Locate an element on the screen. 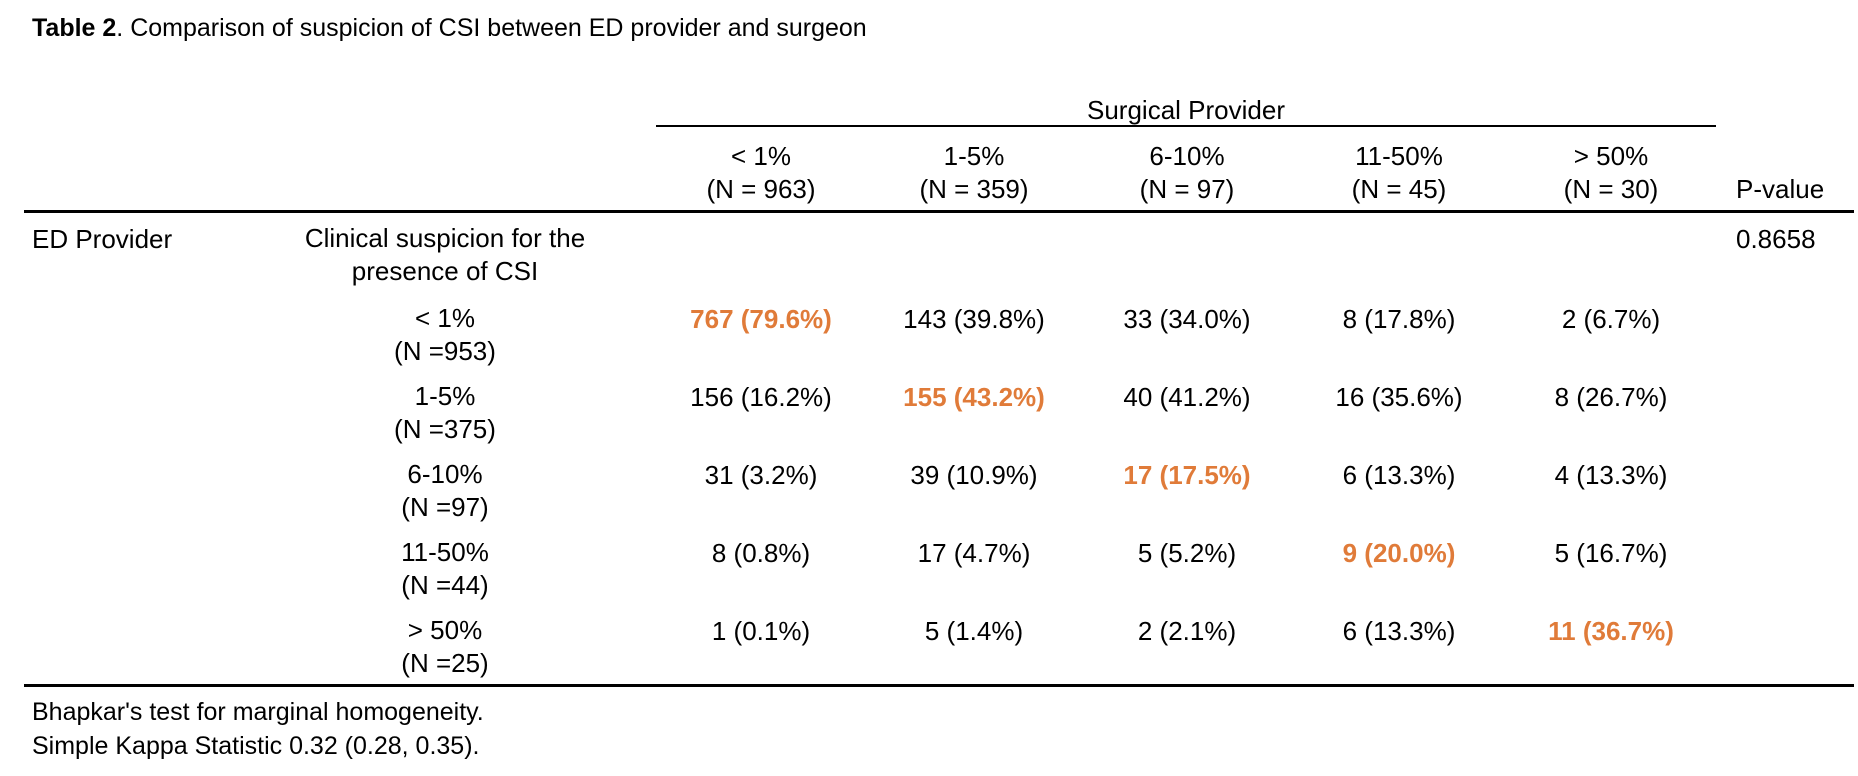  column-header: > 50% (N = 30) is located at coordinates (1611, 173).